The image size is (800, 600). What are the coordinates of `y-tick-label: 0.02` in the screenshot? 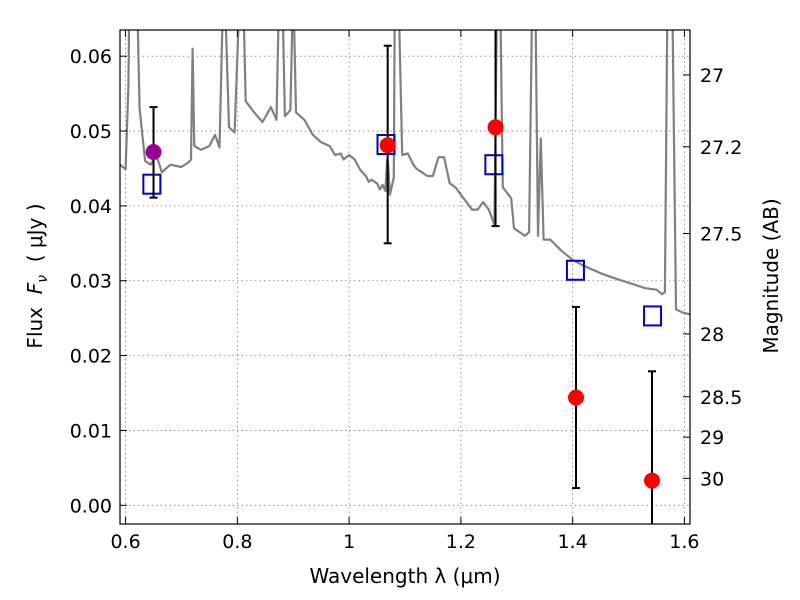 It's located at (91, 357).